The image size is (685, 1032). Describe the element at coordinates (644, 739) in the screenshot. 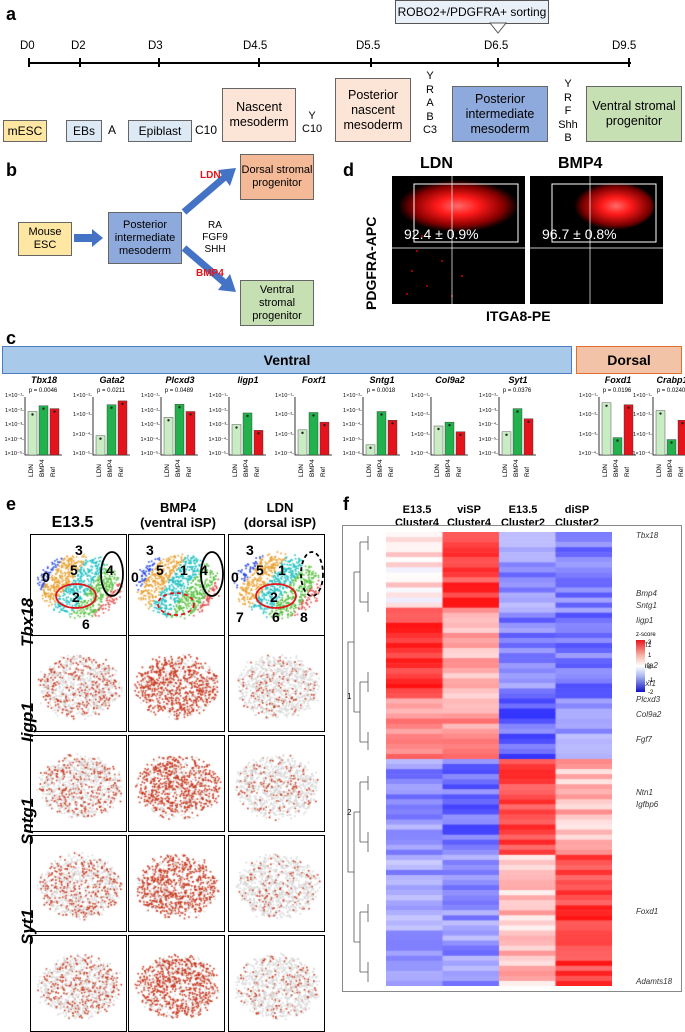

I see `heatmap-gene-label: Fgf7` at that location.